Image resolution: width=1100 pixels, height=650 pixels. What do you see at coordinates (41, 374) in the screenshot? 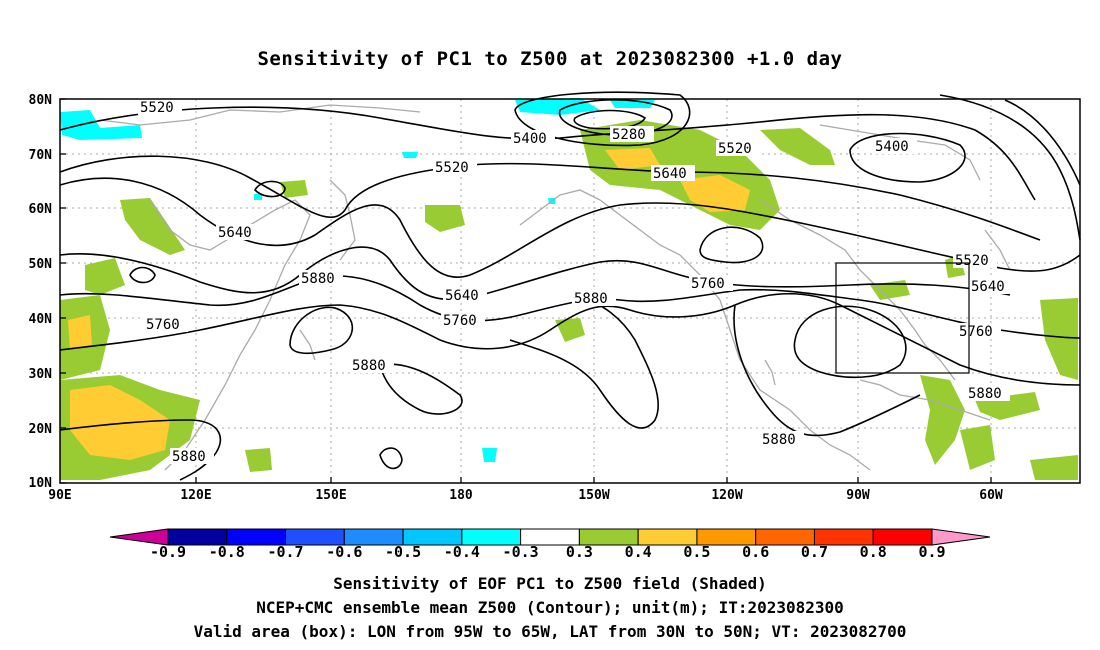
I see `lat-label: 30N` at bounding box center [41, 374].